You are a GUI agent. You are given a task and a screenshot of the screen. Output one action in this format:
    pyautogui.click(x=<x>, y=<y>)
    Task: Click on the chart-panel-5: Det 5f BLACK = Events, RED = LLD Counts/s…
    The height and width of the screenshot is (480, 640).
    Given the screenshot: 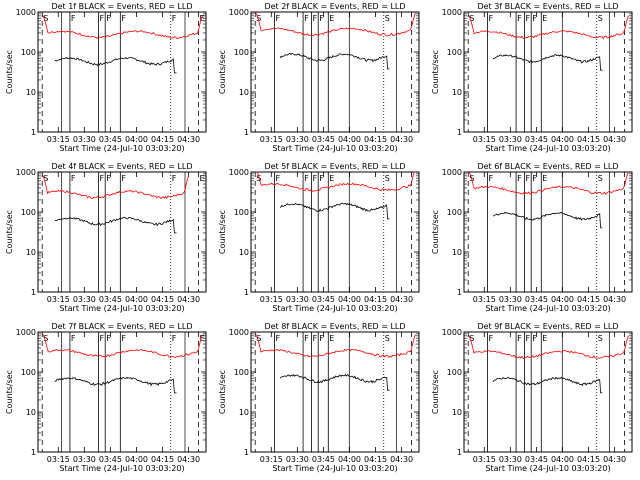 What is the action you would take?
    pyautogui.click(x=319, y=237)
    